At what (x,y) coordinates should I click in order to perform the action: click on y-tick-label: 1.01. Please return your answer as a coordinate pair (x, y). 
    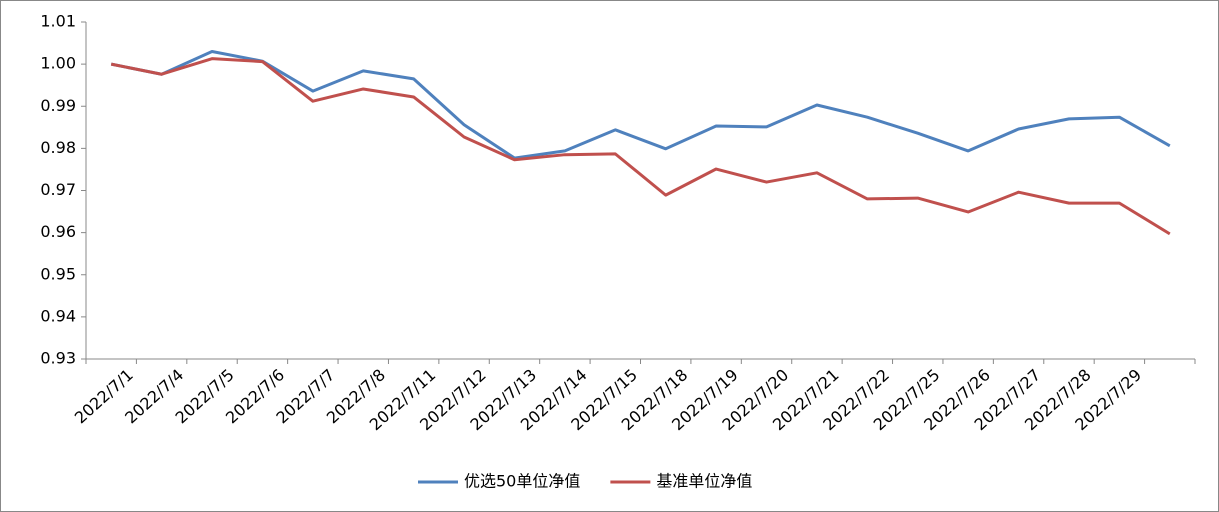
    Looking at the image, I should click on (58, 21).